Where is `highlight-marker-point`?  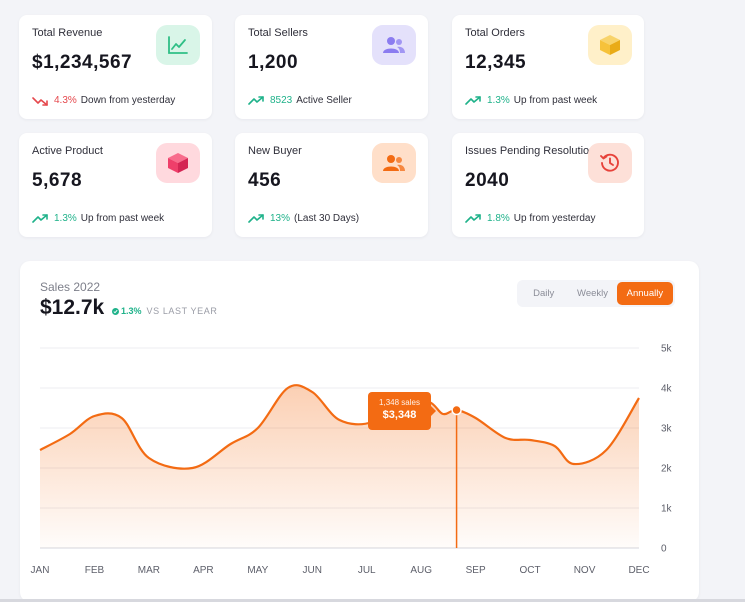 highlight-marker-point is located at coordinates (456, 410).